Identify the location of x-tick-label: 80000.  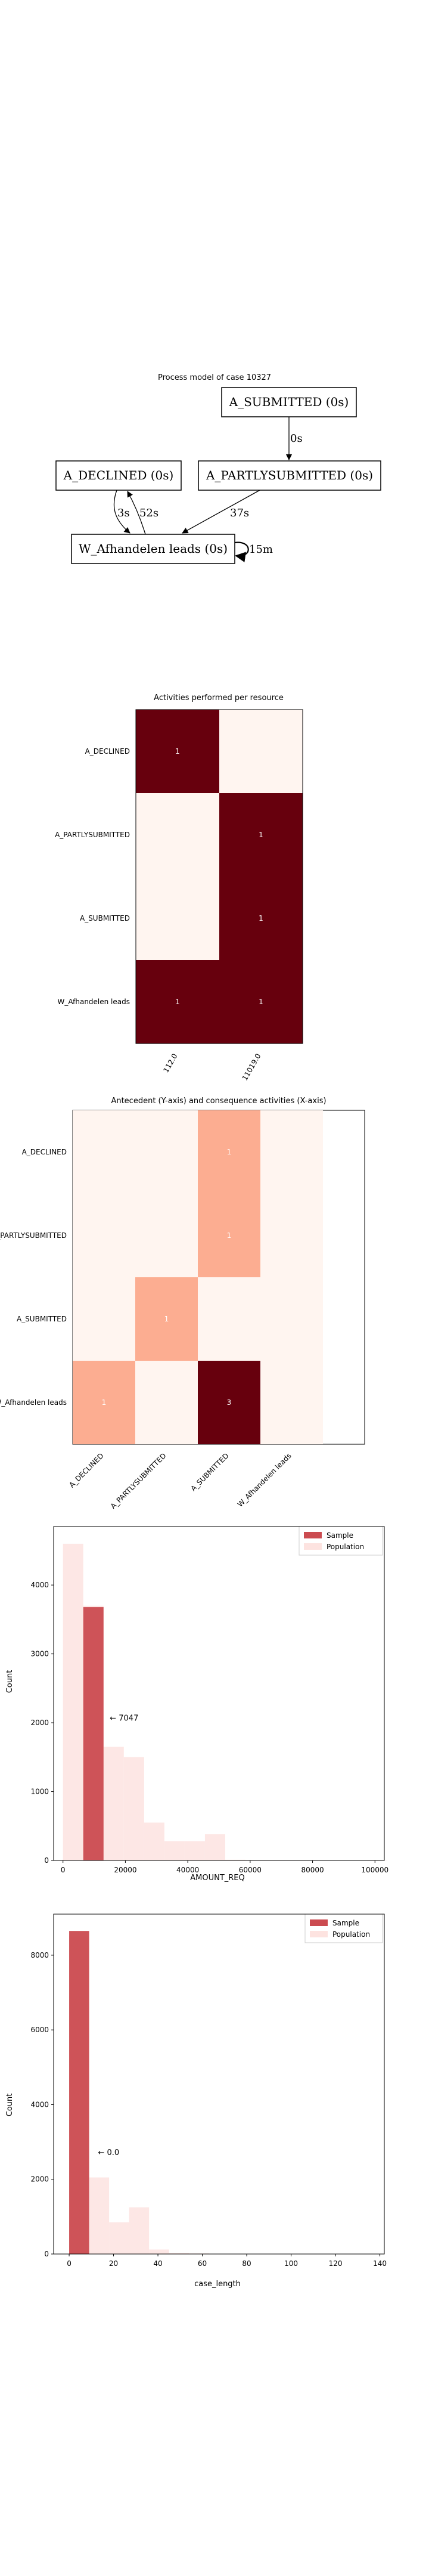
(312, 1870).